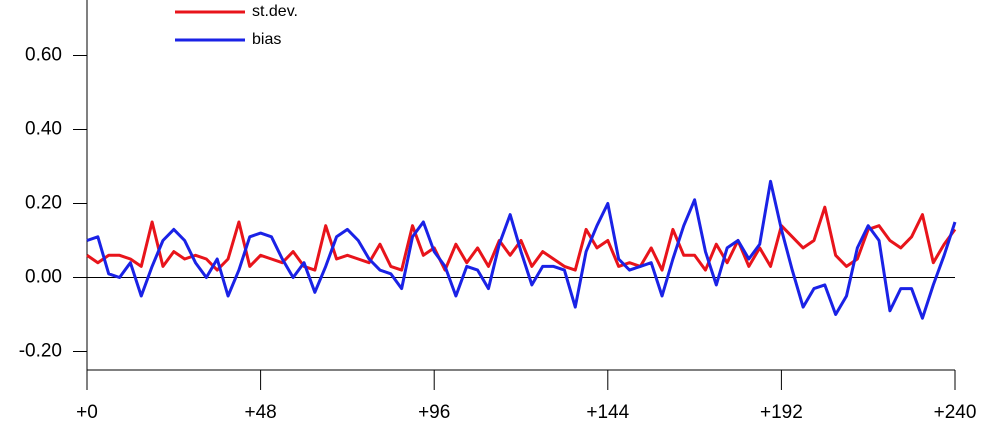 This screenshot has width=982, height=428. I want to click on y-tick-label: -0.20, so click(40, 351).